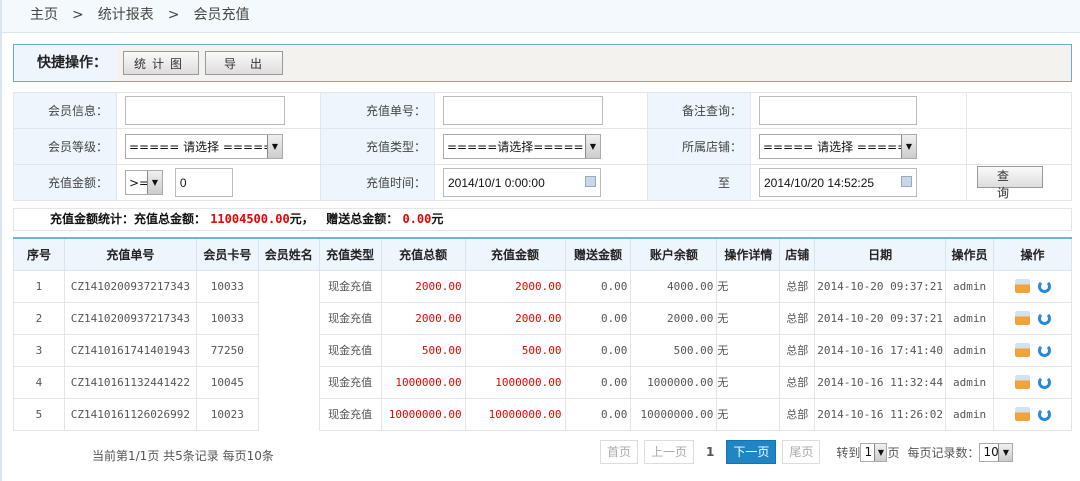 The image size is (1080, 481). What do you see at coordinates (801, 452) in the screenshot?
I see `last-page-button: 尾页` at bounding box center [801, 452].